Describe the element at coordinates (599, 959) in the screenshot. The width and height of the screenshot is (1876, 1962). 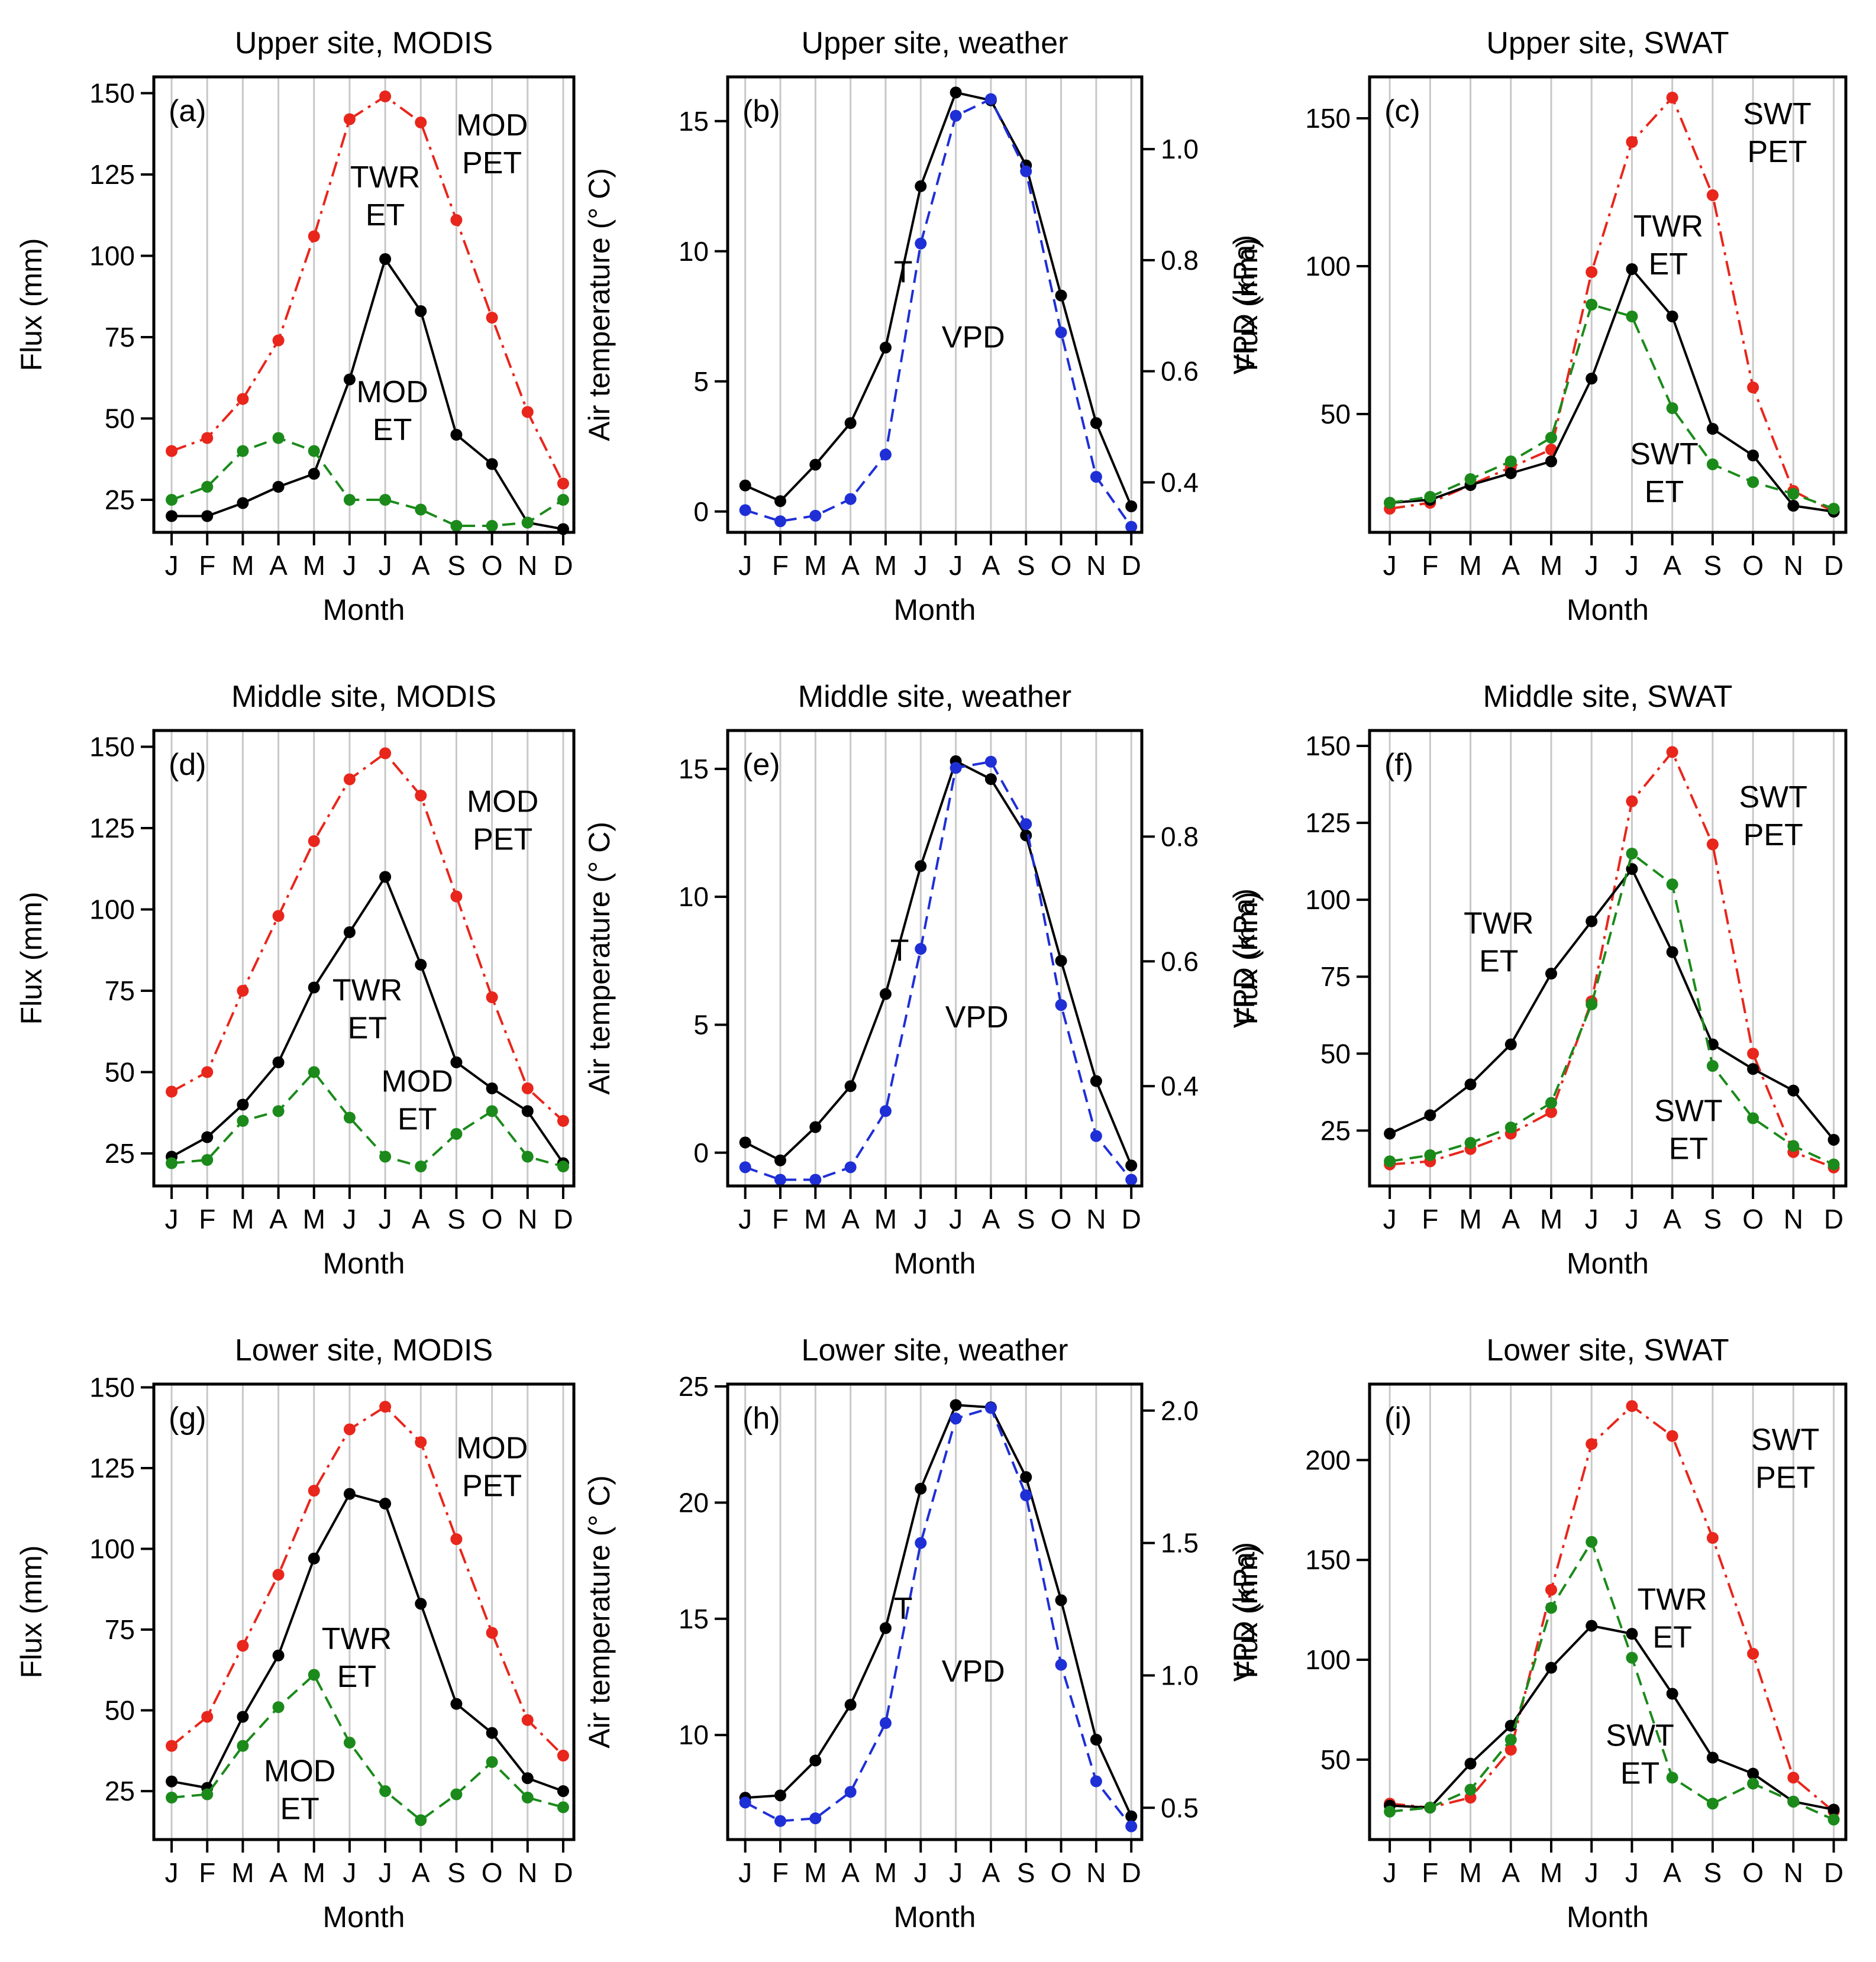
I see `y-axis-label: Air temperature (° C)` at that location.